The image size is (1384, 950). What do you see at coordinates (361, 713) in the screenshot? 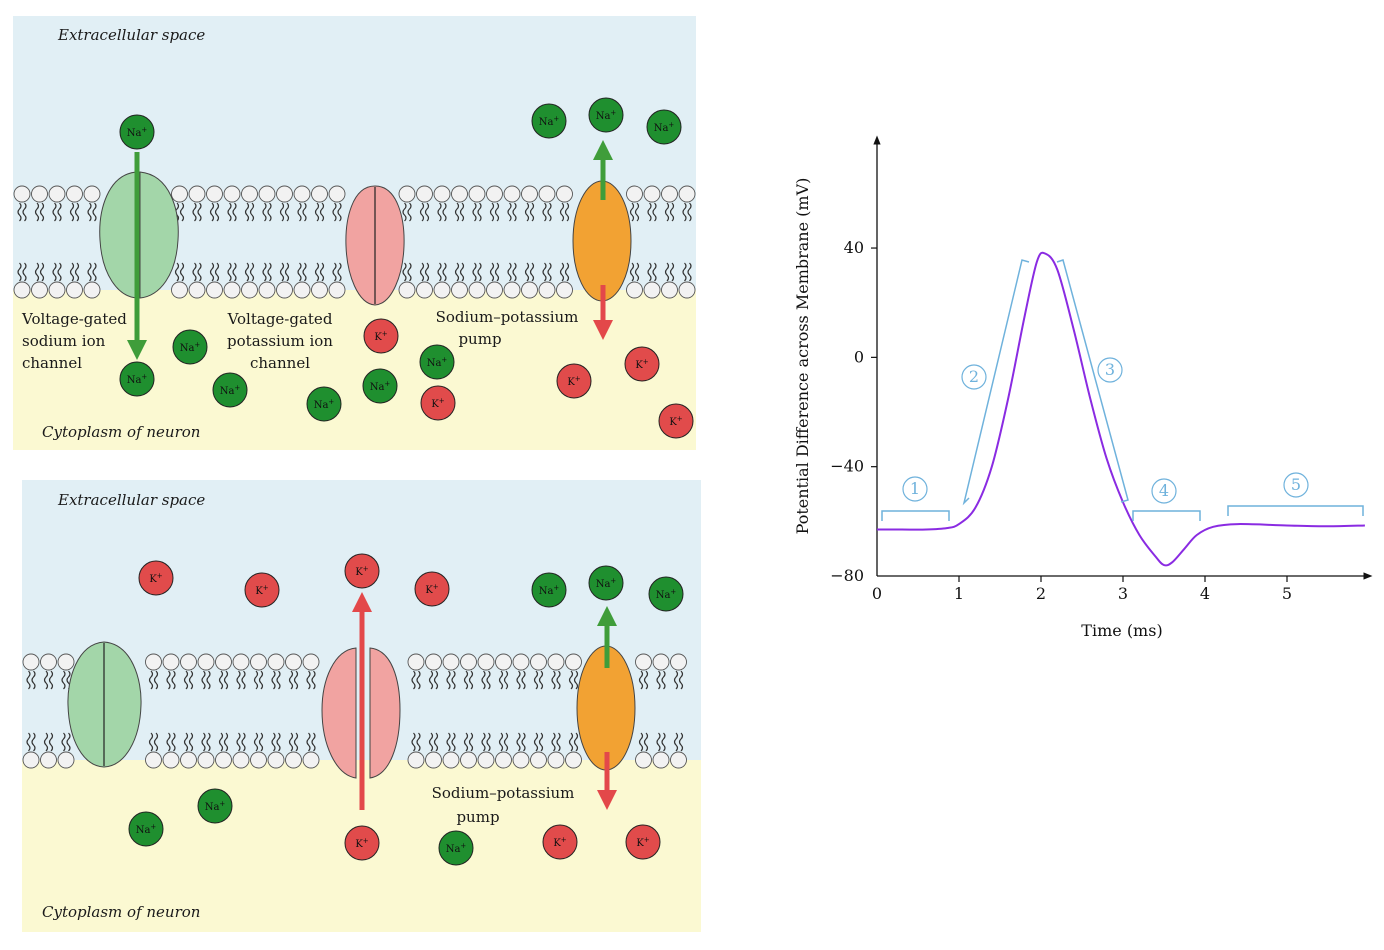
I see `bottom-potassium-channel` at bounding box center [361, 713].